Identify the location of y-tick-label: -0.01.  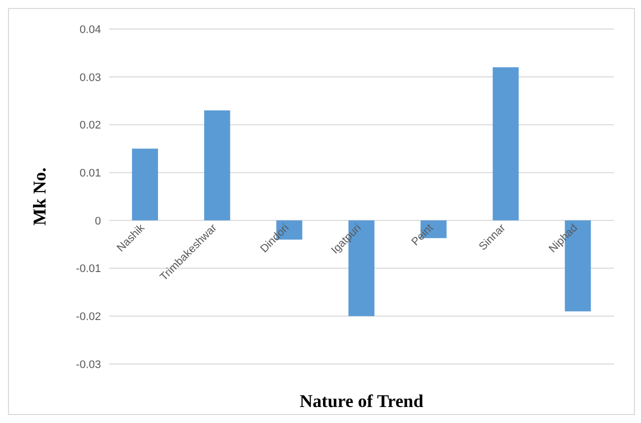
(88, 269).